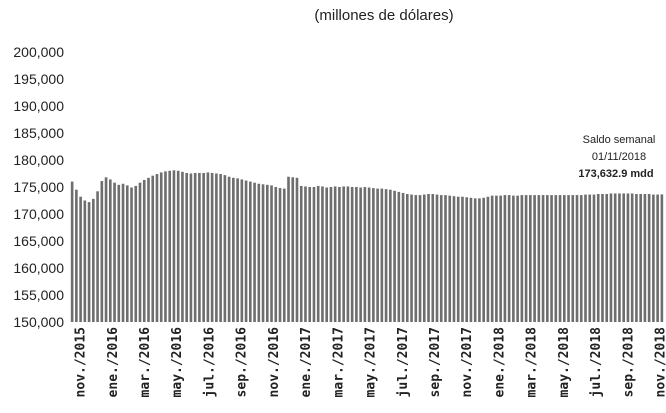 Image resolution: width=666 pixels, height=413 pixels. I want to click on y-tick-label: 155,000, so click(38, 295).